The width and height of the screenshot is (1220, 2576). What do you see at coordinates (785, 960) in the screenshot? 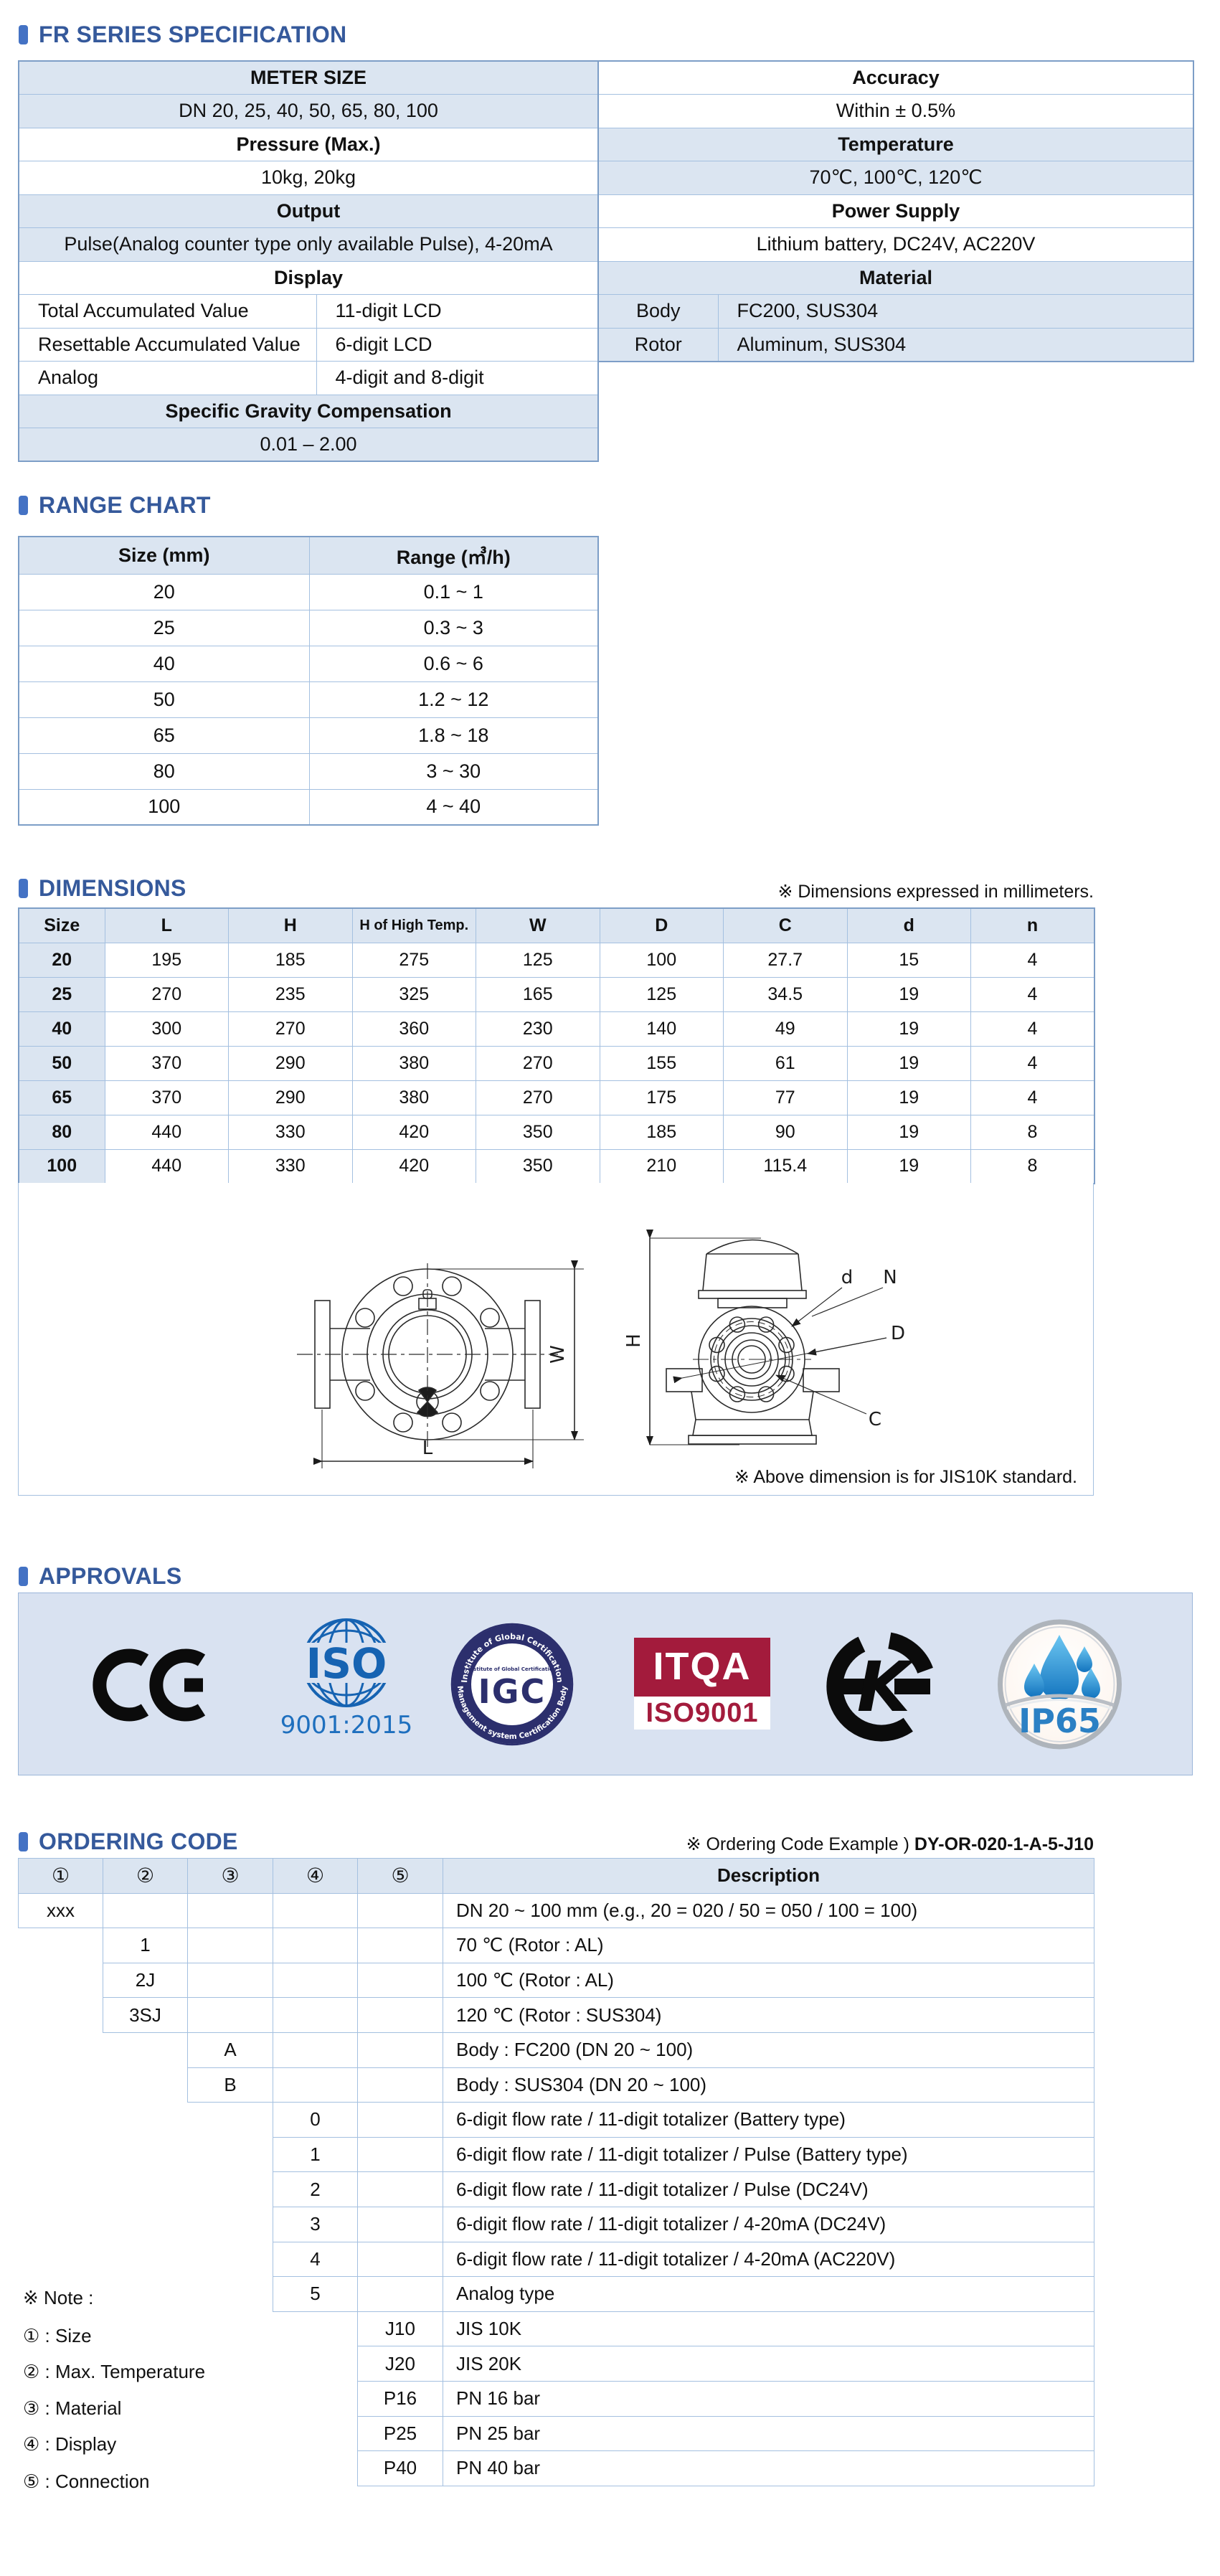
I see `dimensions-cell: 27.7` at bounding box center [785, 960].